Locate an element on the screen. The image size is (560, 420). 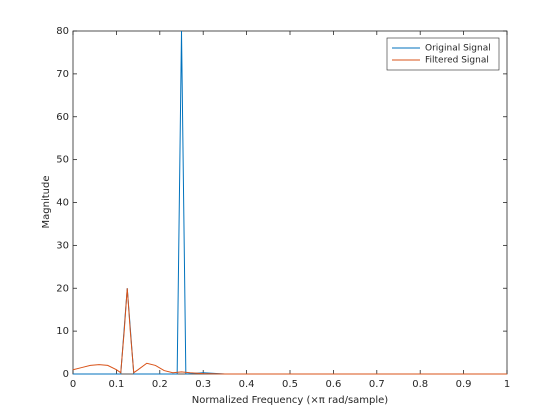
y-tick-label: 40 is located at coordinates (62, 203).